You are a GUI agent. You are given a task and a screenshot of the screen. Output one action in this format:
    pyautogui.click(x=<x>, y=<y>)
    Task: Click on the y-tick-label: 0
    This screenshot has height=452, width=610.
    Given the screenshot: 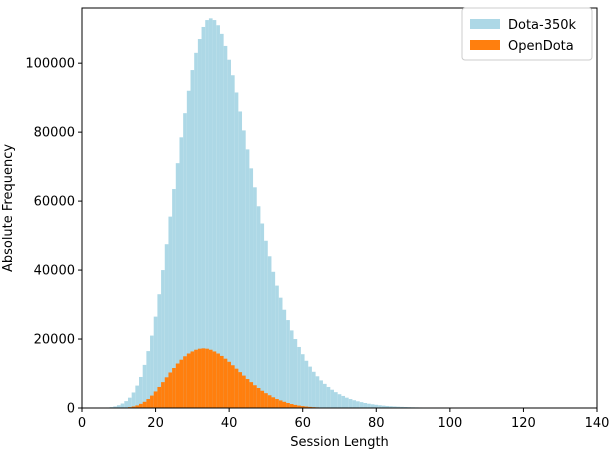 What is the action you would take?
    pyautogui.click(x=71, y=409)
    